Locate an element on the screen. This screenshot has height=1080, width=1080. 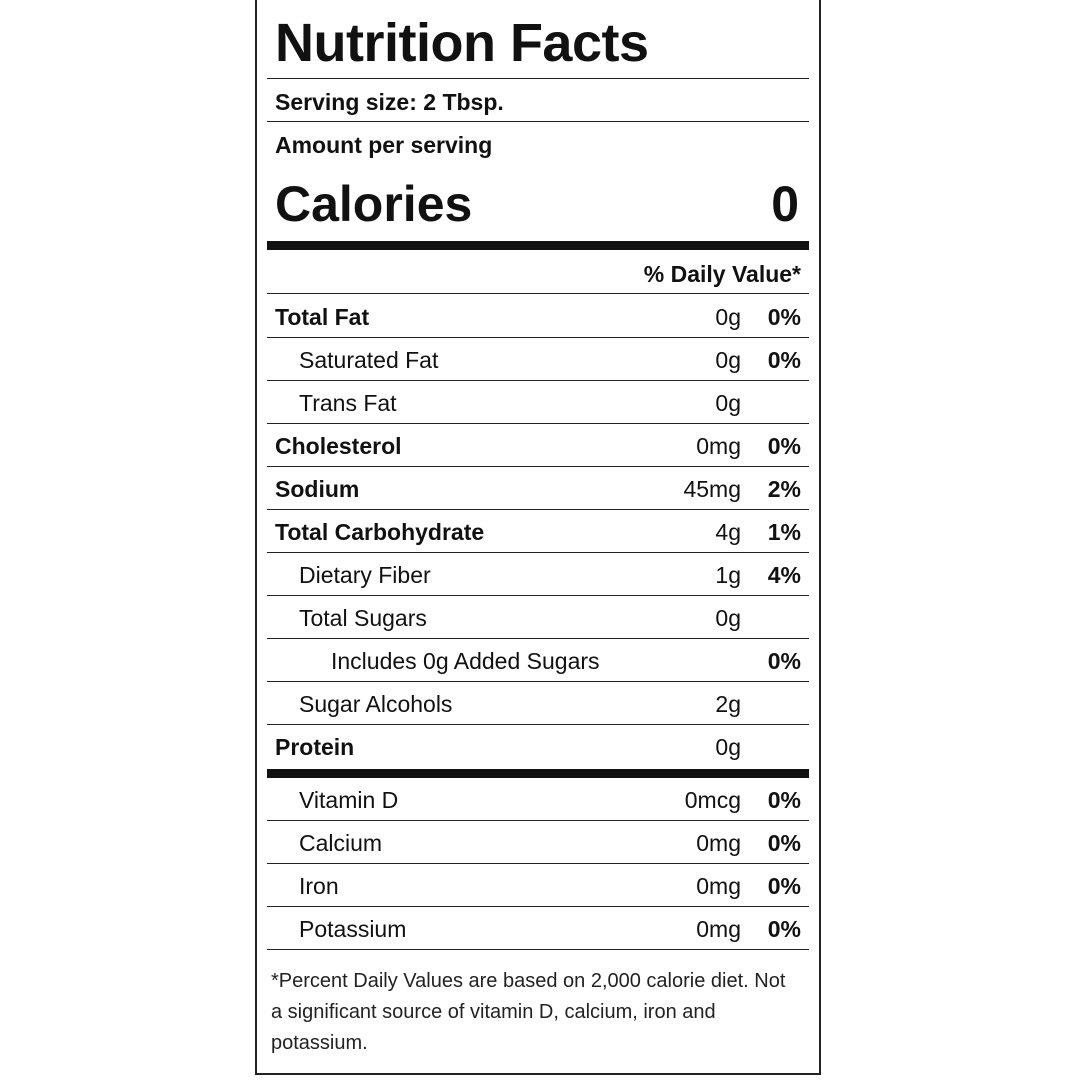
nutrient-name: Sugar Alcohols is located at coordinates (376, 704).